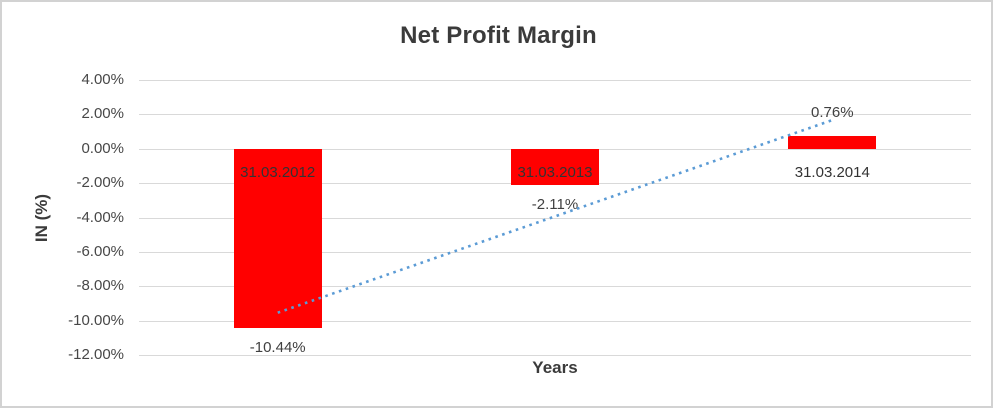  Describe the element at coordinates (498, 35) in the screenshot. I see `chart-title: Net Profit Margin` at that location.